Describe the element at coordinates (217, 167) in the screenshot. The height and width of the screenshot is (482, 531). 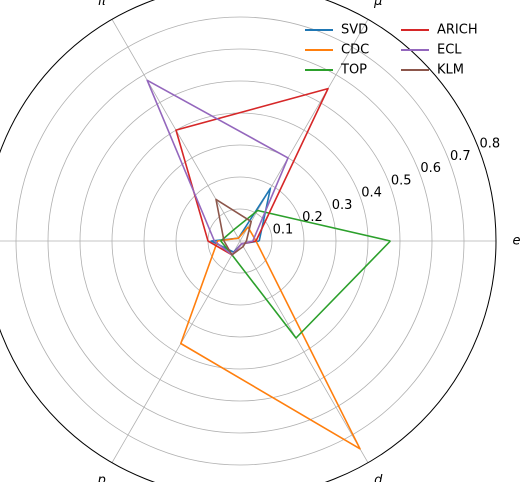
I see `series-line-ecl` at that location.